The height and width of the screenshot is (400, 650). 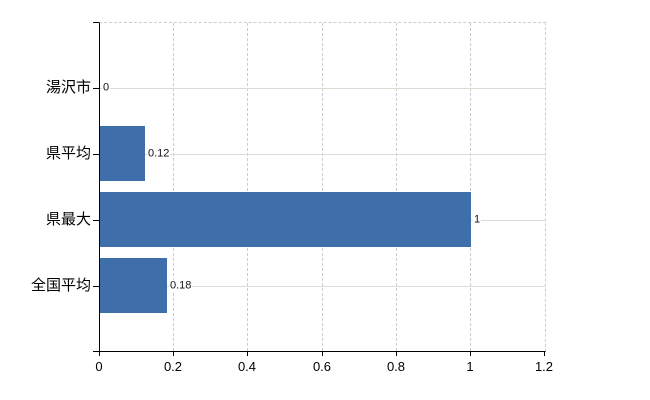 I want to click on category-label: 県最大, so click(x=68, y=219).